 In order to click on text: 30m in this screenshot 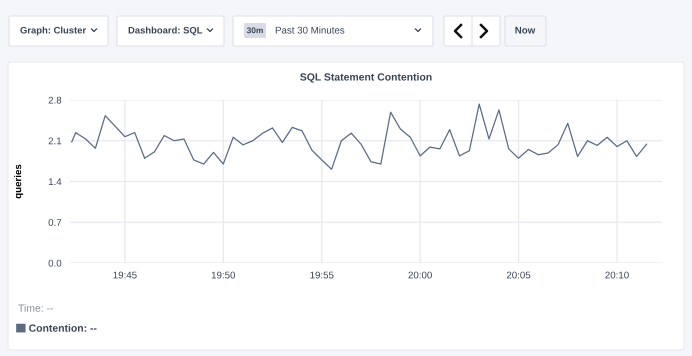, I will do `click(254, 30)`.